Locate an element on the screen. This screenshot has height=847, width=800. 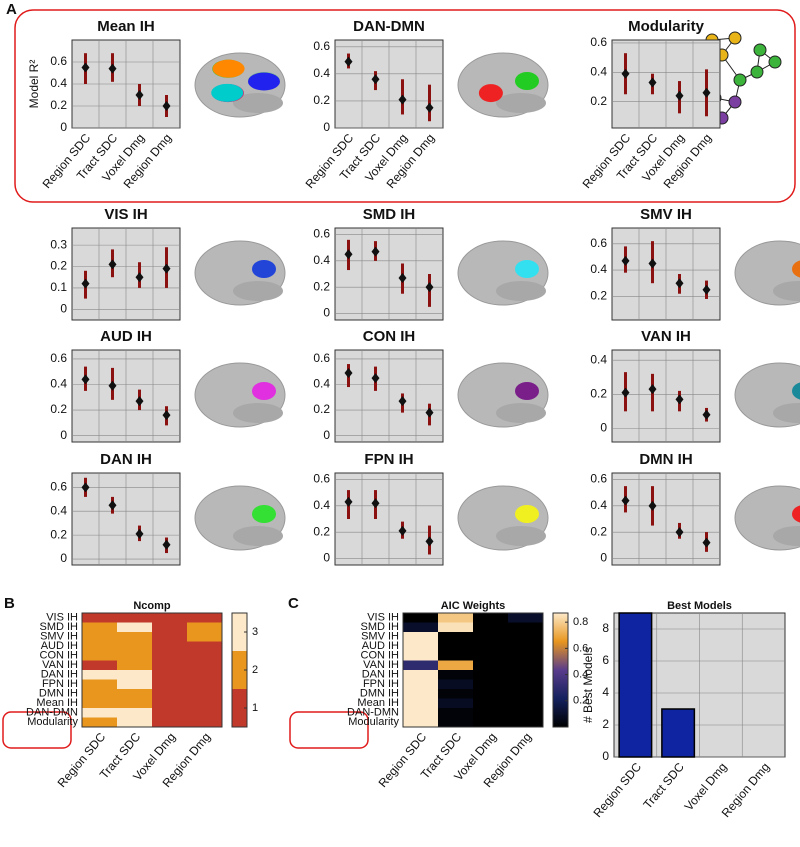
chart-title: Ncomp is located at coordinates (152, 606).